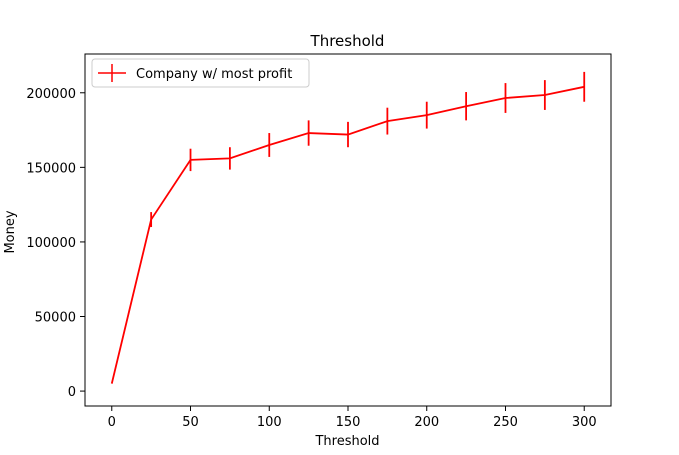  I want to click on y-axis-label: Money, so click(10, 231).